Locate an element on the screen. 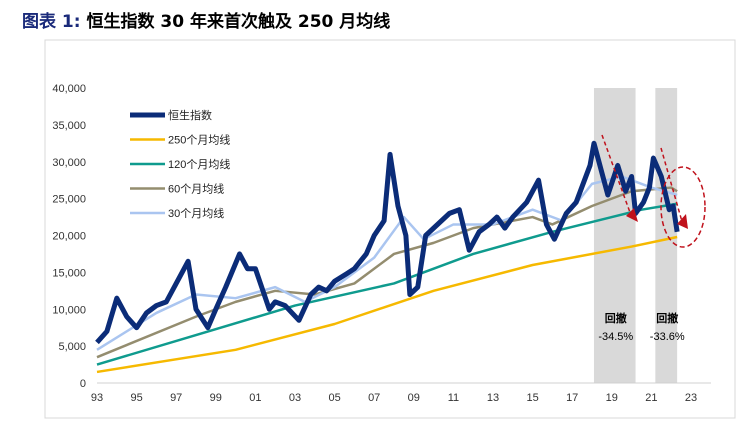 The height and width of the screenshot is (422, 749). annotation-value: -33.6% is located at coordinates (667, 337).